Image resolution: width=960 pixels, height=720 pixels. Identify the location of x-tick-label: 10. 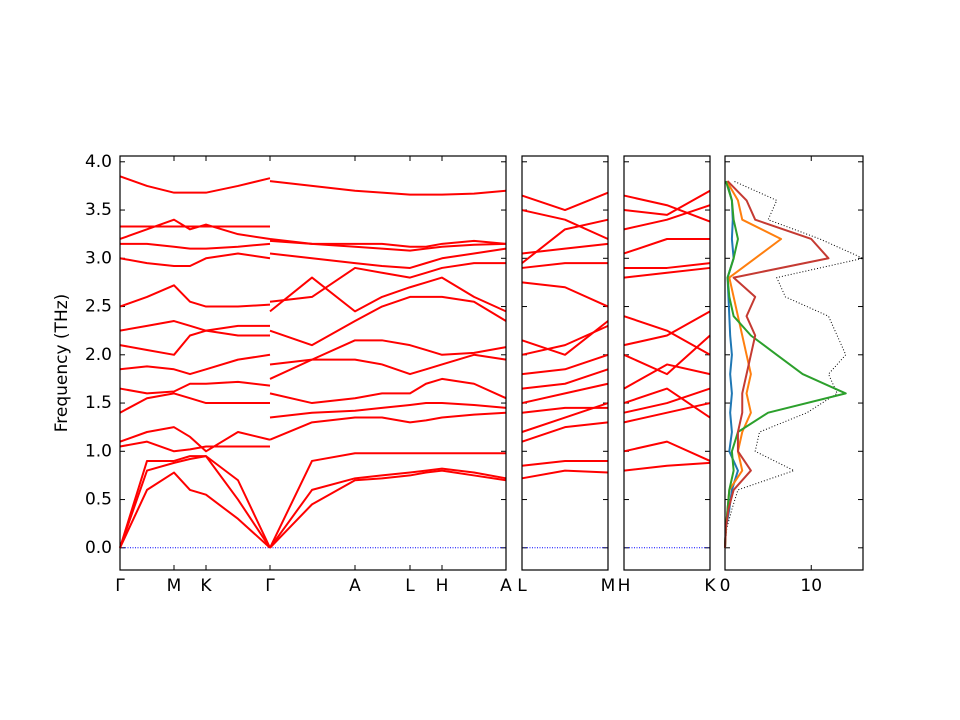
(811, 586).